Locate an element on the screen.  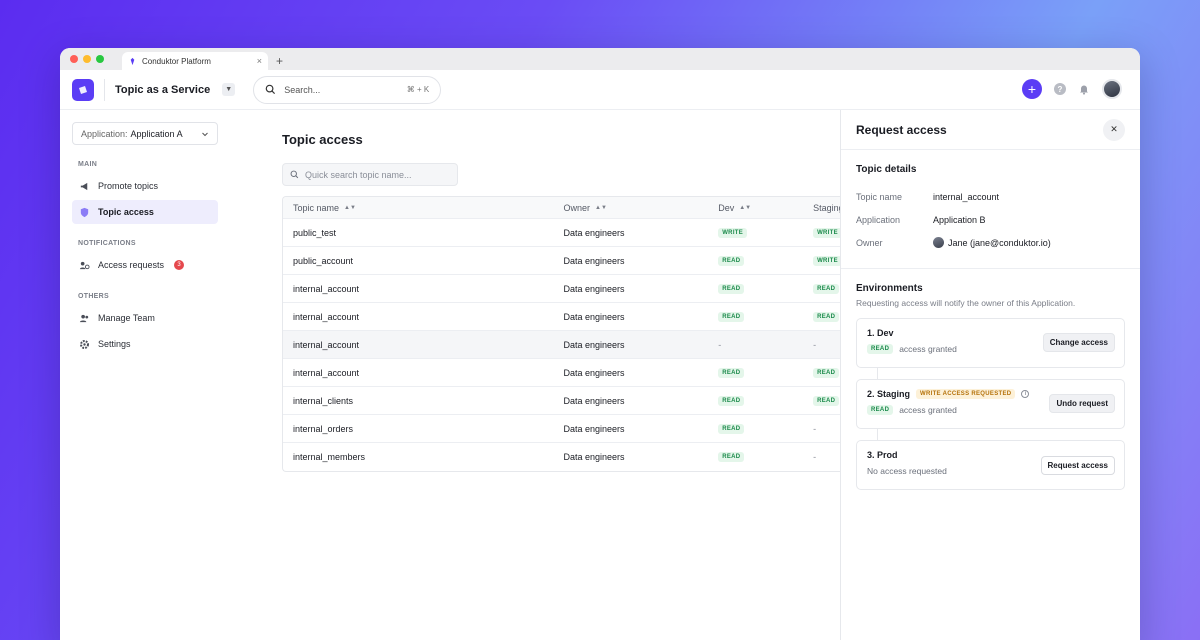
table-row: internal_orders Data engineers READ - is located at coordinates (562, 429).